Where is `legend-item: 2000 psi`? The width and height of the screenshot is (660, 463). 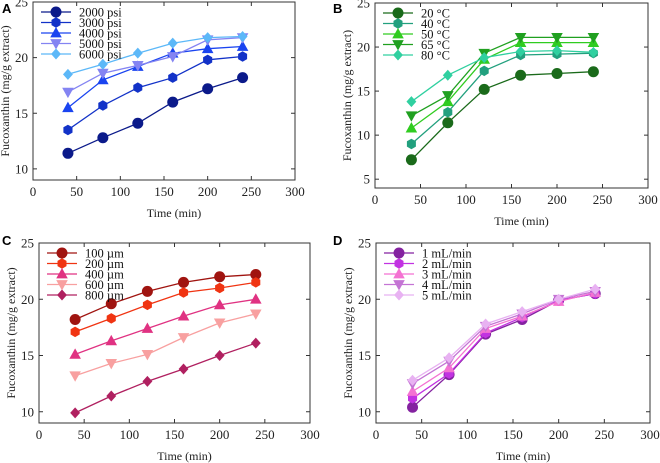
legend-item: 2000 psi is located at coordinates (81, 13).